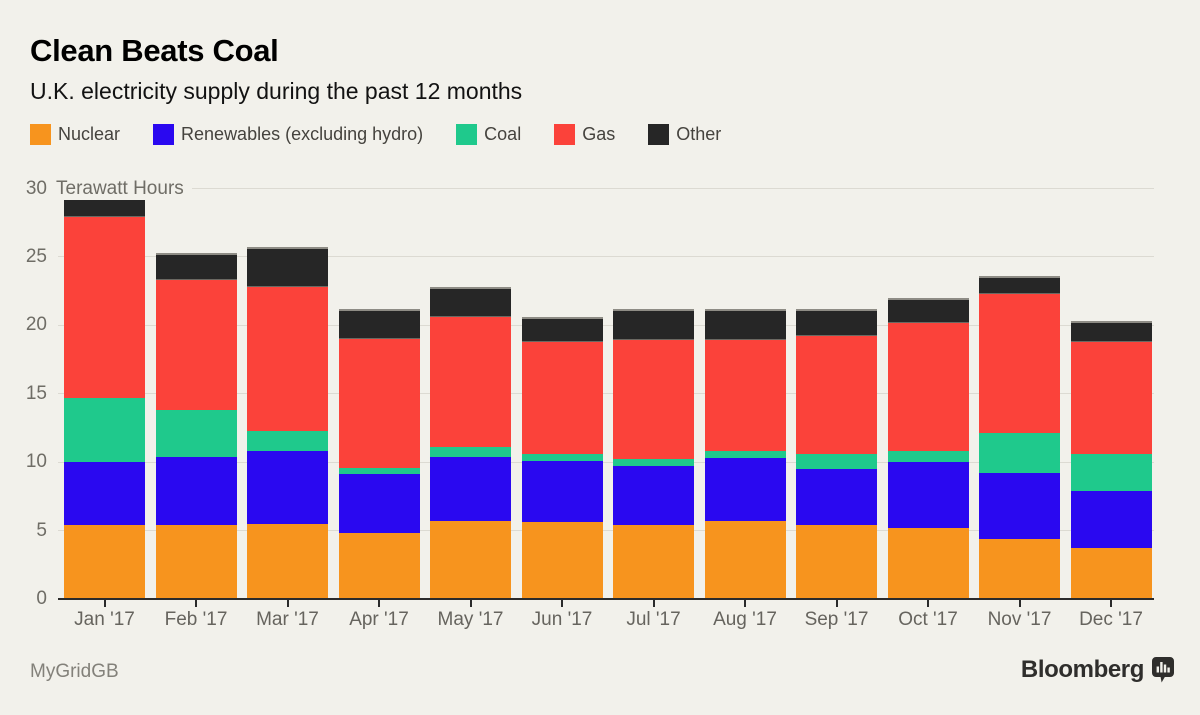  What do you see at coordinates (659, 134) in the screenshot?
I see `legend-swatch-other` at bounding box center [659, 134].